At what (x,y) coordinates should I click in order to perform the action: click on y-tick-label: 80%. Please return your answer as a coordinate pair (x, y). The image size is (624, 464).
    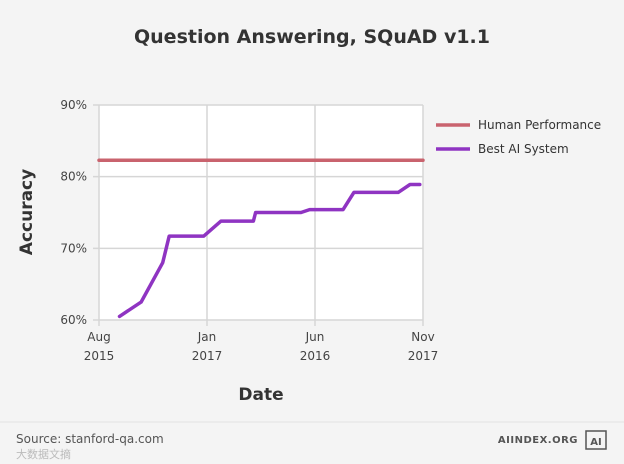
    Looking at the image, I should click on (73, 177).